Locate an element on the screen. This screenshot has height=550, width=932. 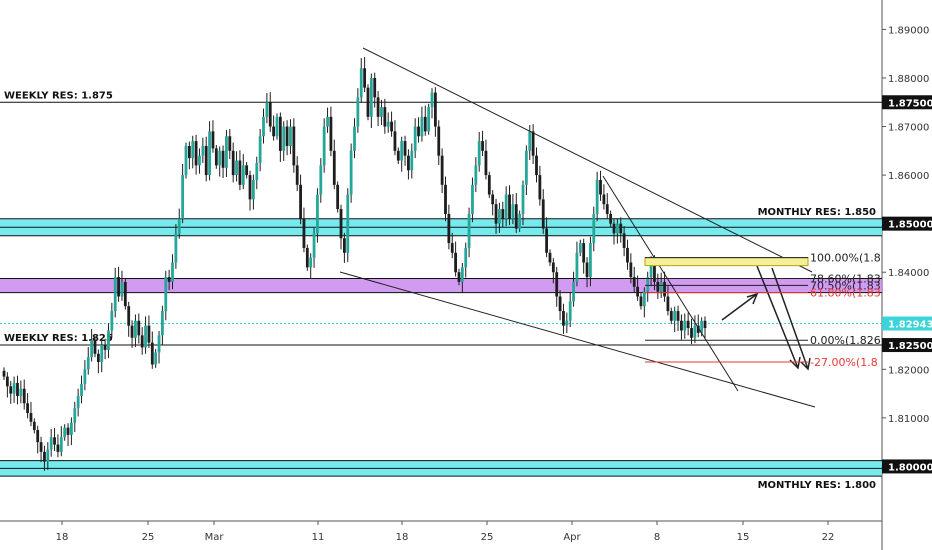
price-axis-panel is located at coordinates (907, 275).